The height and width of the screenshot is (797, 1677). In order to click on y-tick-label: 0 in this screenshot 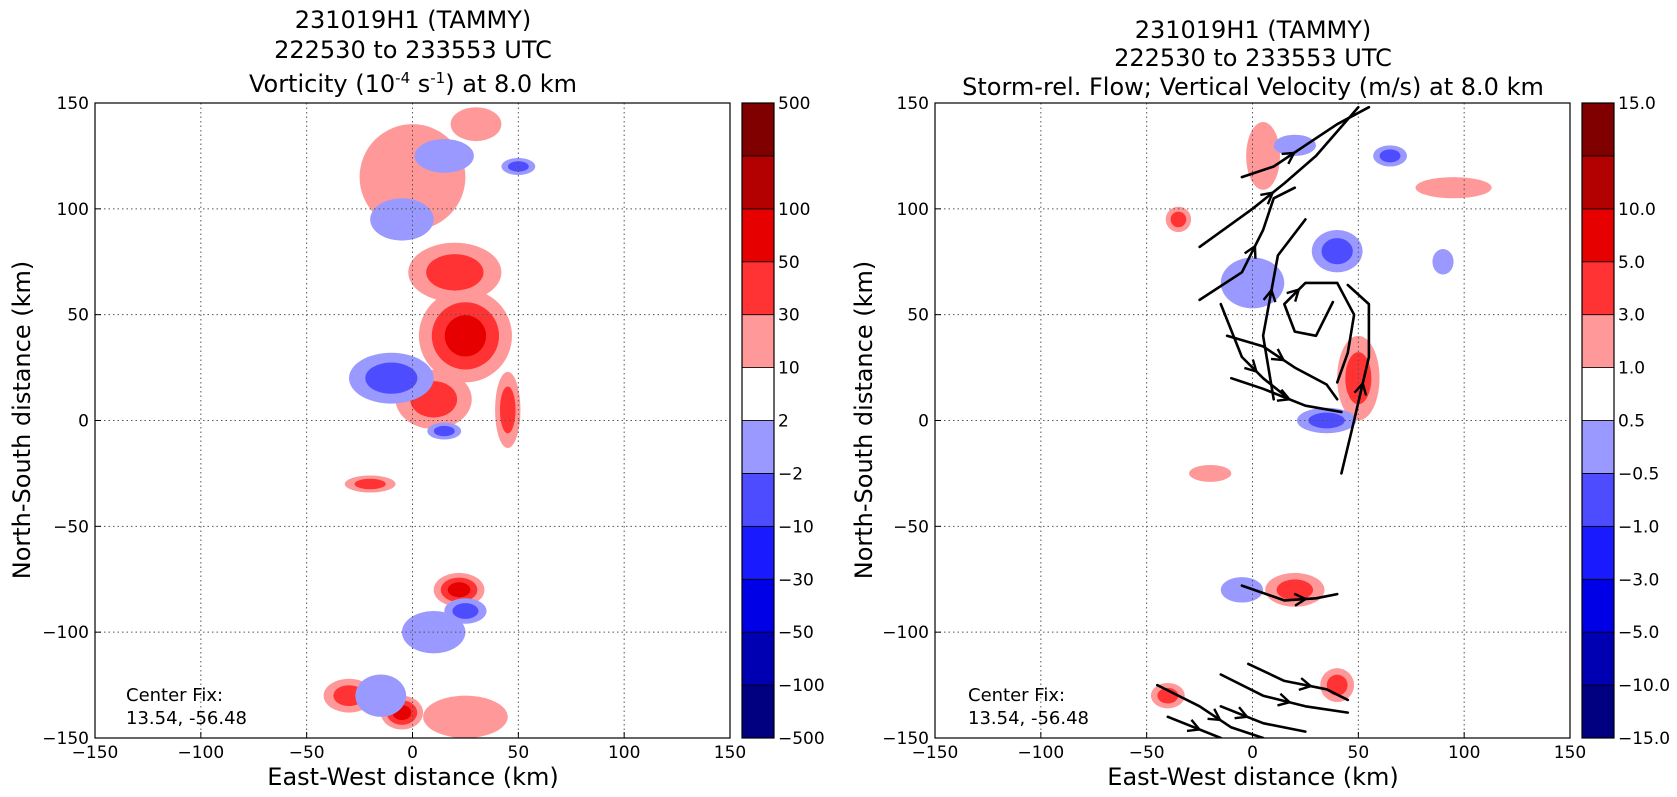, I will do `click(83, 422)`.